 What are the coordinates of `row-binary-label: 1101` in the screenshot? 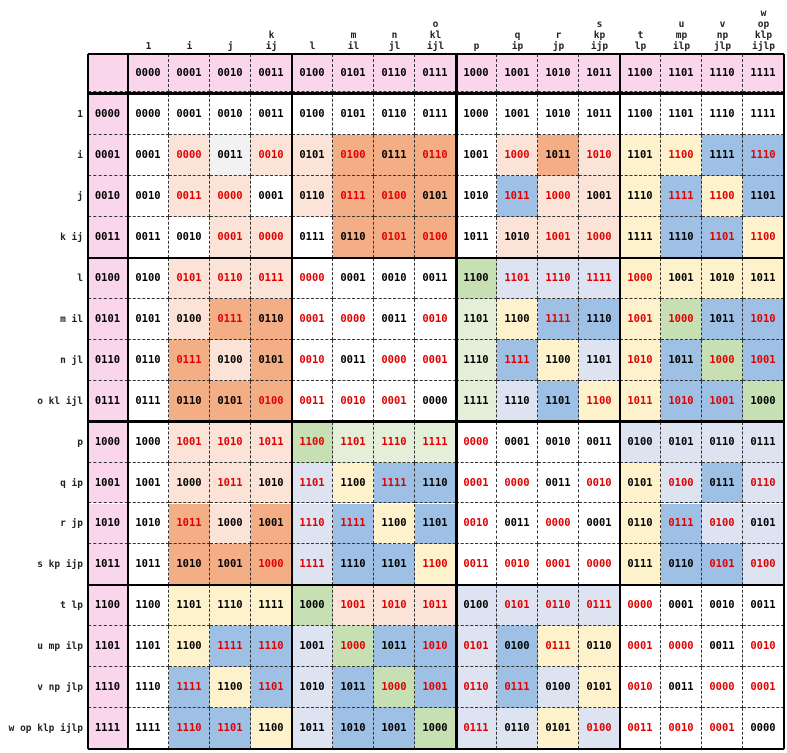 It's located at (108, 647).